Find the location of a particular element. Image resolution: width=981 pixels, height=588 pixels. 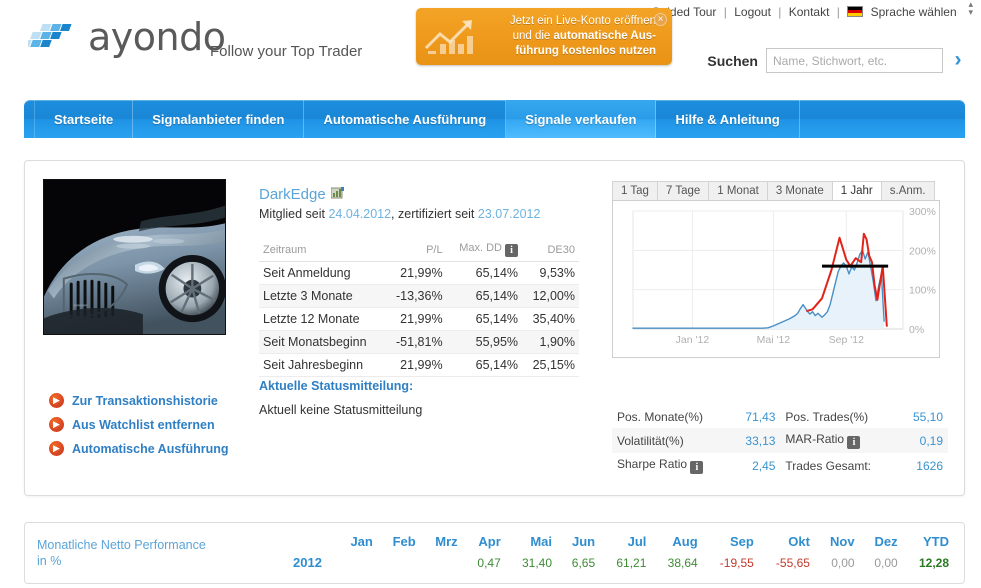

month-value-sep: -19,55 is located at coordinates (736, 562).